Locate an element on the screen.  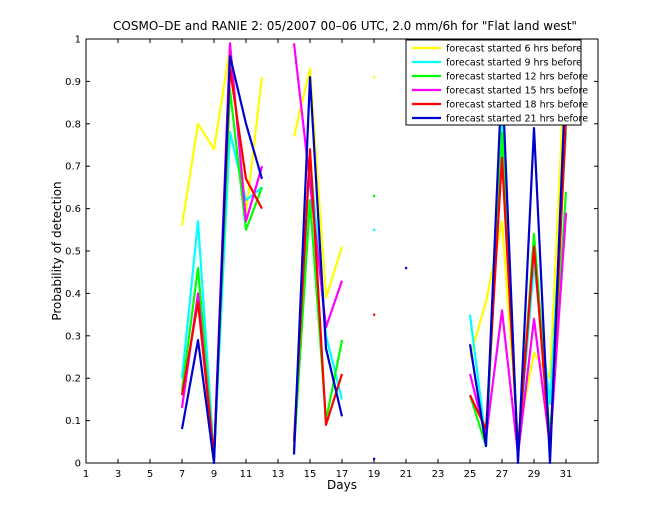
x-tick-label: 5 is located at coordinates (150, 474).